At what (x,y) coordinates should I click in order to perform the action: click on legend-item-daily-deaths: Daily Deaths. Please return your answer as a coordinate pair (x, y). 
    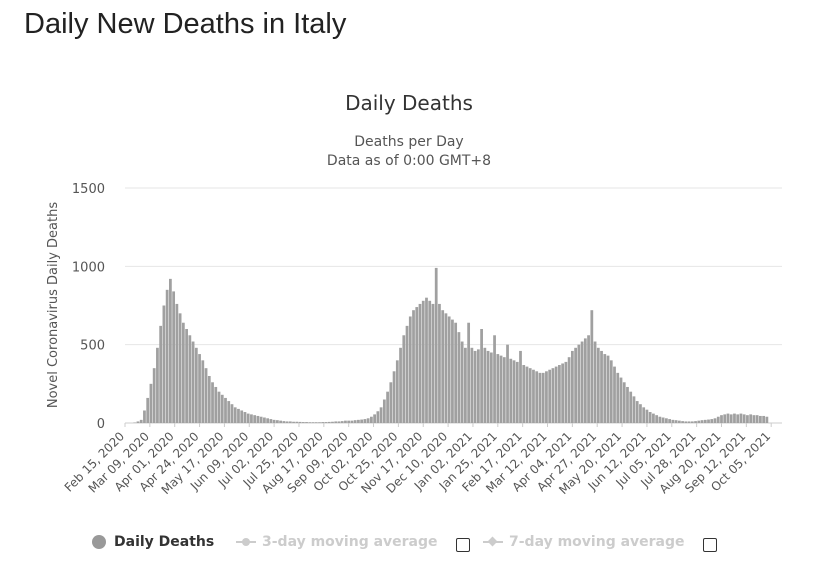
    Looking at the image, I should click on (153, 542).